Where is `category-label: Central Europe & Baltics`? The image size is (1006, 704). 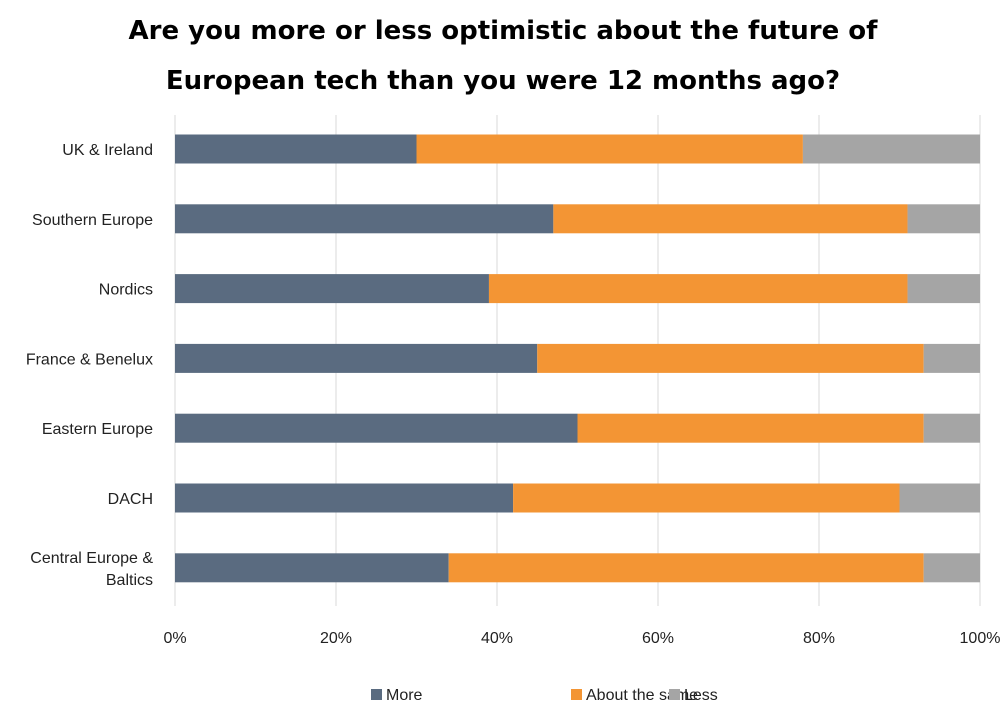 category-label: Central Europe & Baltics is located at coordinates (91, 569).